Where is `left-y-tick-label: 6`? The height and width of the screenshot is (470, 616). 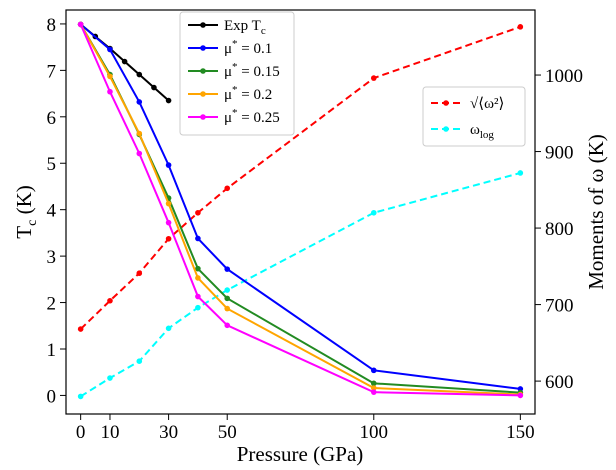 left-y-tick-label: 6 is located at coordinates (52, 118).